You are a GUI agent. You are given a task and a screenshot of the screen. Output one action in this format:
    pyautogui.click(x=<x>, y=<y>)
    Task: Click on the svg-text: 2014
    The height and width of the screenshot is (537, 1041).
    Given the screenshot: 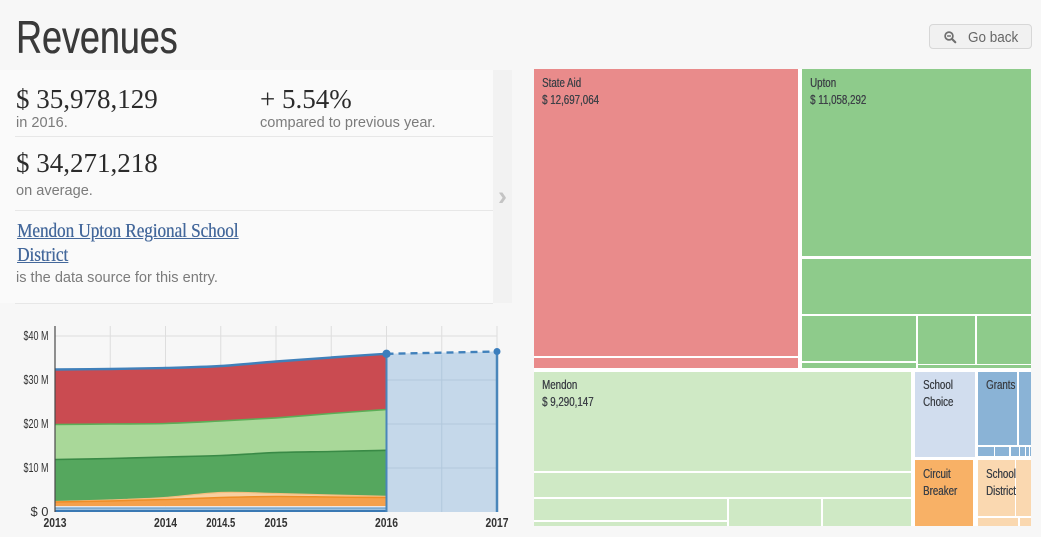 What is the action you would take?
    pyautogui.click(x=165, y=523)
    